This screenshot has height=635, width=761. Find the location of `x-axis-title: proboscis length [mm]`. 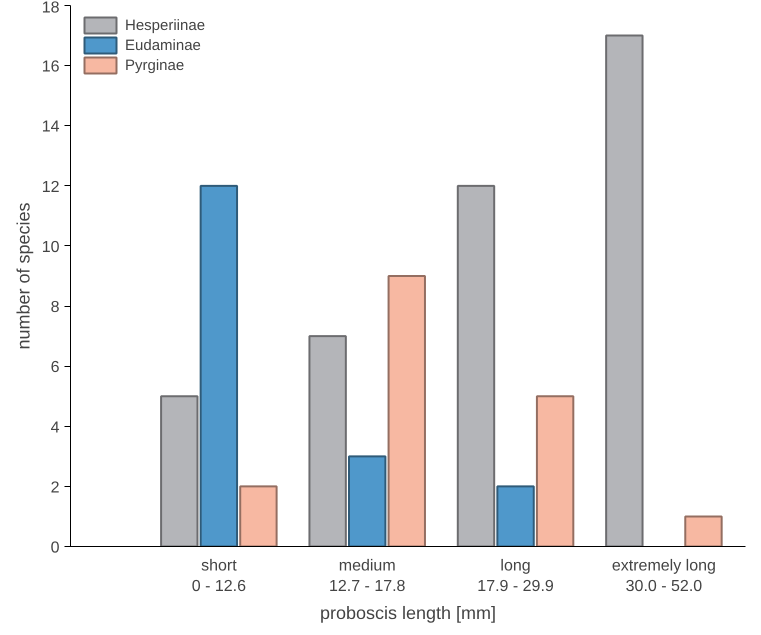

x-axis-title: proboscis length [mm] is located at coordinates (408, 612).